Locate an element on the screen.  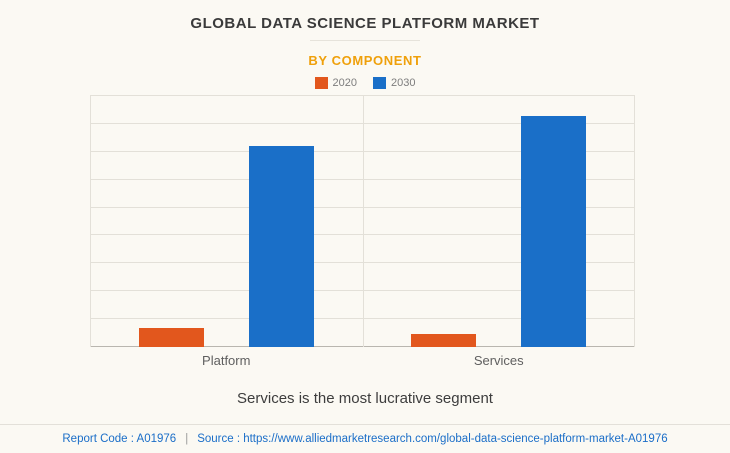
title-divider is located at coordinates (365, 40).